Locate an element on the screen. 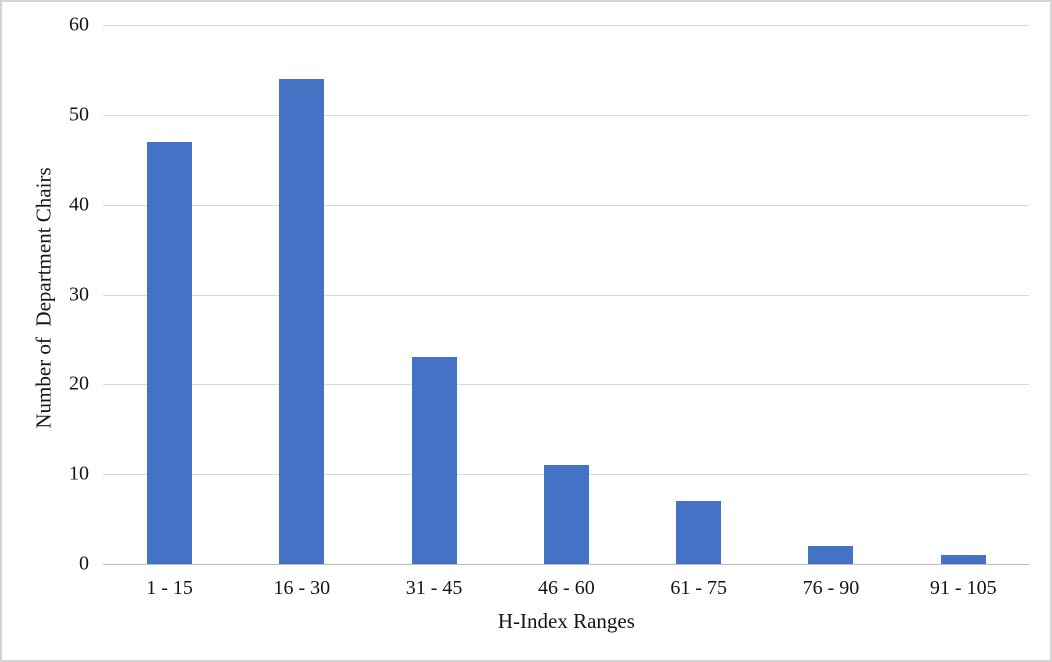 The height and width of the screenshot is (662, 1052). x-tick-label-6: 91 - 105 is located at coordinates (963, 588).